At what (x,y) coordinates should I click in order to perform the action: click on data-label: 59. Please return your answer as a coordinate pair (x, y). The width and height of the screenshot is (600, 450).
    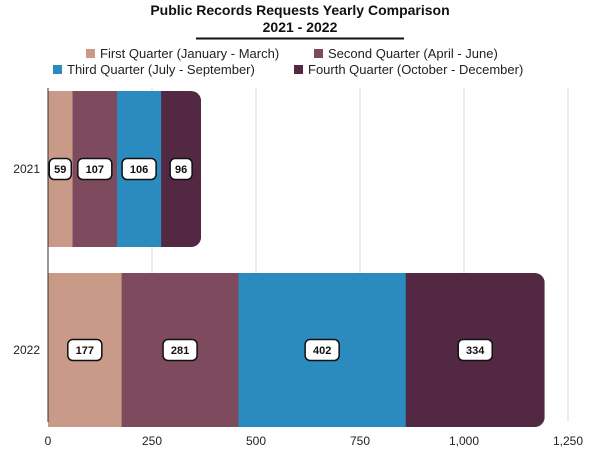
    Looking at the image, I should click on (60, 170).